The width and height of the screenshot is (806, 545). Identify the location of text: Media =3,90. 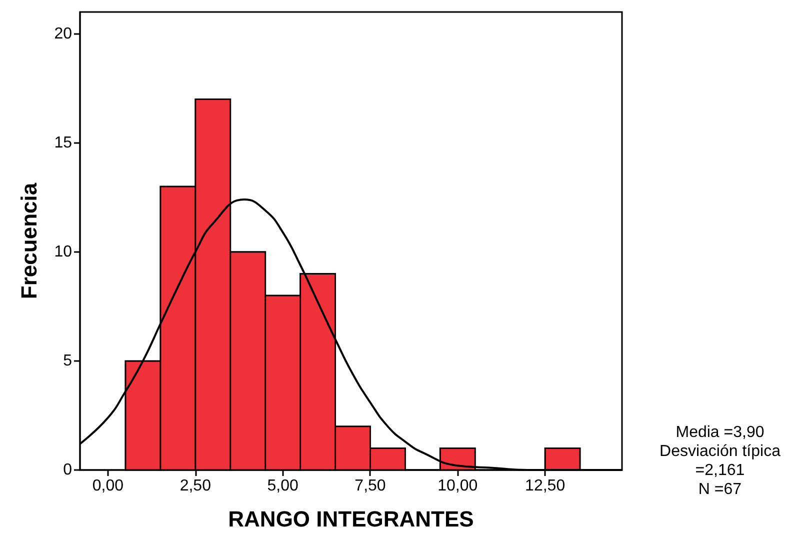
(720, 432).